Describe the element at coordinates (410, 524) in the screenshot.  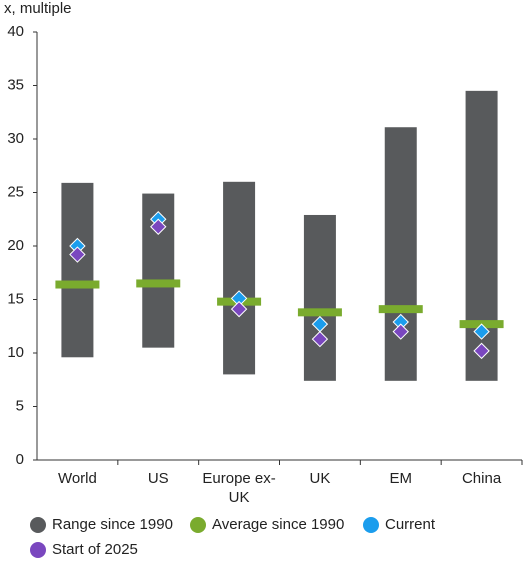
I see `legend-label: Current` at that location.